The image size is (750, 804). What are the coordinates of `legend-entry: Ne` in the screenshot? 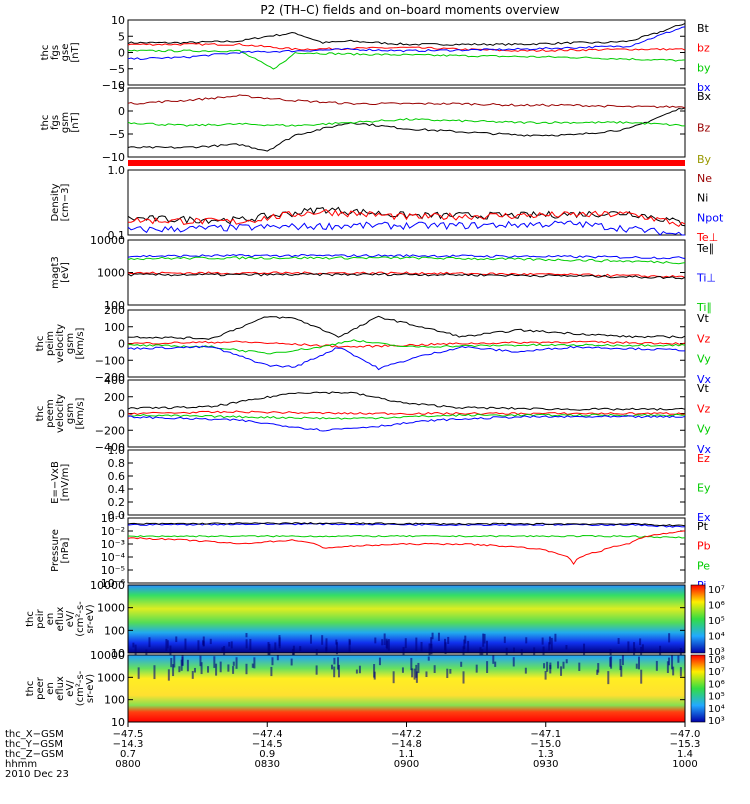 It's located at (704, 178).